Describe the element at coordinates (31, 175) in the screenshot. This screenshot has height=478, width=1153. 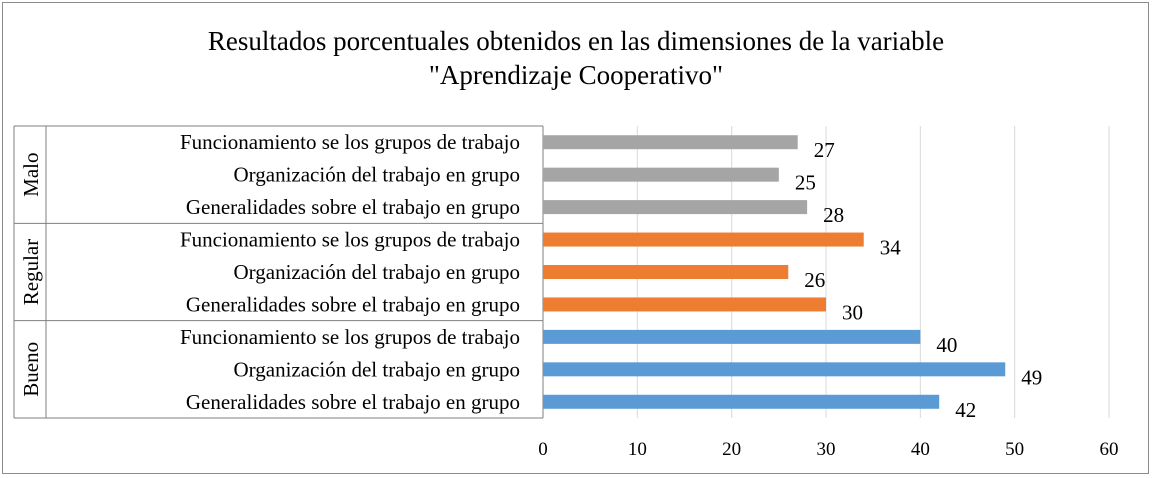
I see `group-label: Malo` at that location.